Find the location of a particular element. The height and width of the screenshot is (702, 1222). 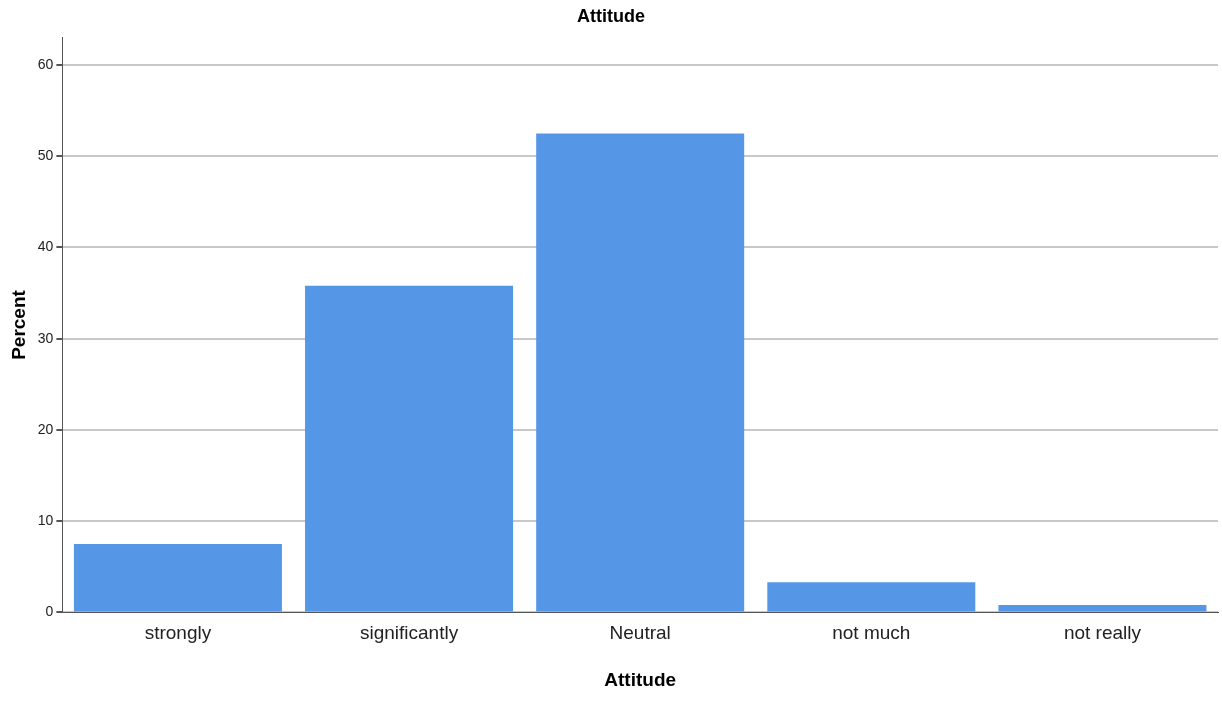

x-tick-label: significantly is located at coordinates (409, 633).